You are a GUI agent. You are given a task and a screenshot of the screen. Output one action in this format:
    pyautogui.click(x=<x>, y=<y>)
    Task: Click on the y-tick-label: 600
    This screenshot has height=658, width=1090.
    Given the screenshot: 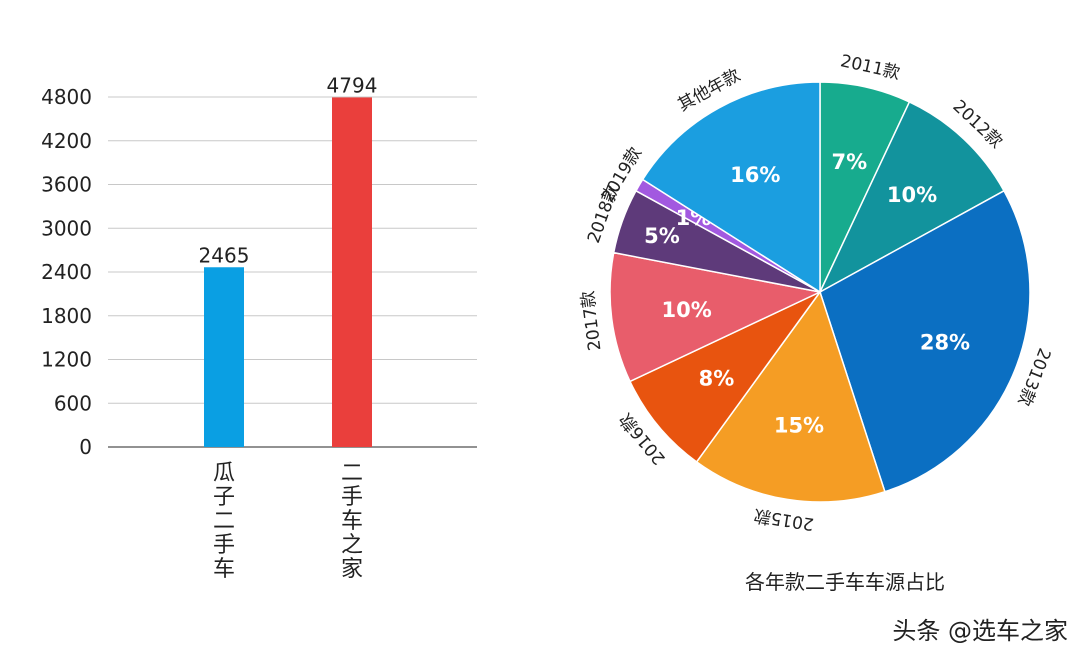 What is the action you would take?
    pyautogui.click(x=73, y=403)
    